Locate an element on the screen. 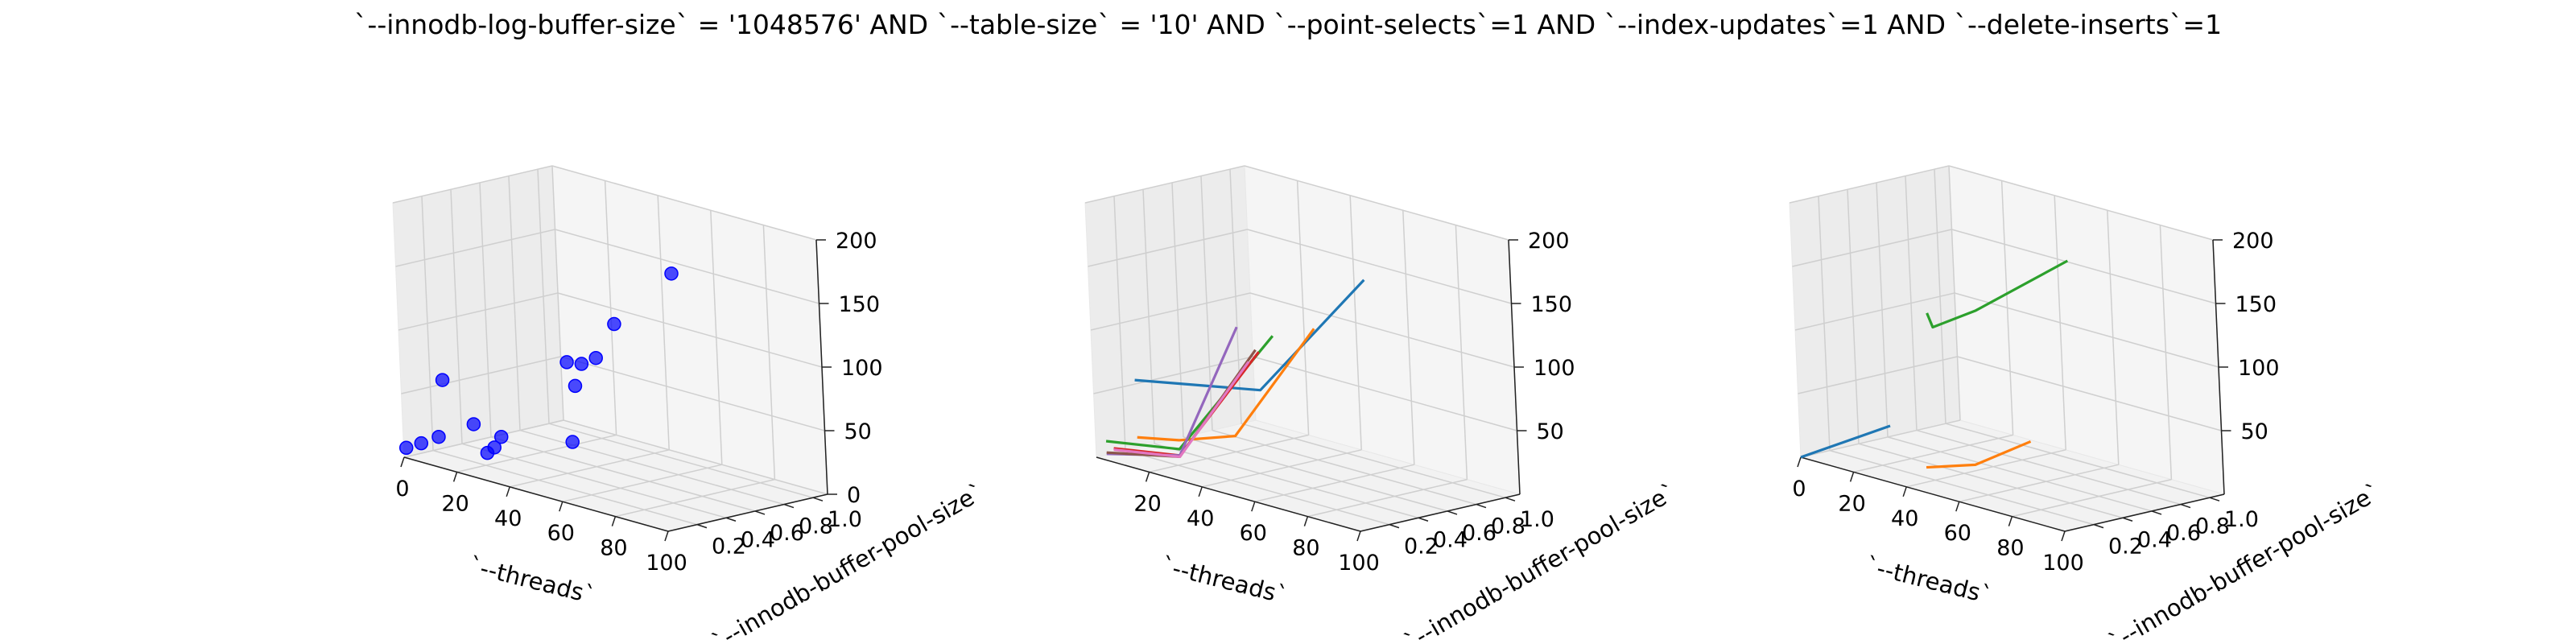 The height and width of the screenshot is (644, 2576). z-tick-label: 100 is located at coordinates (2259, 368).